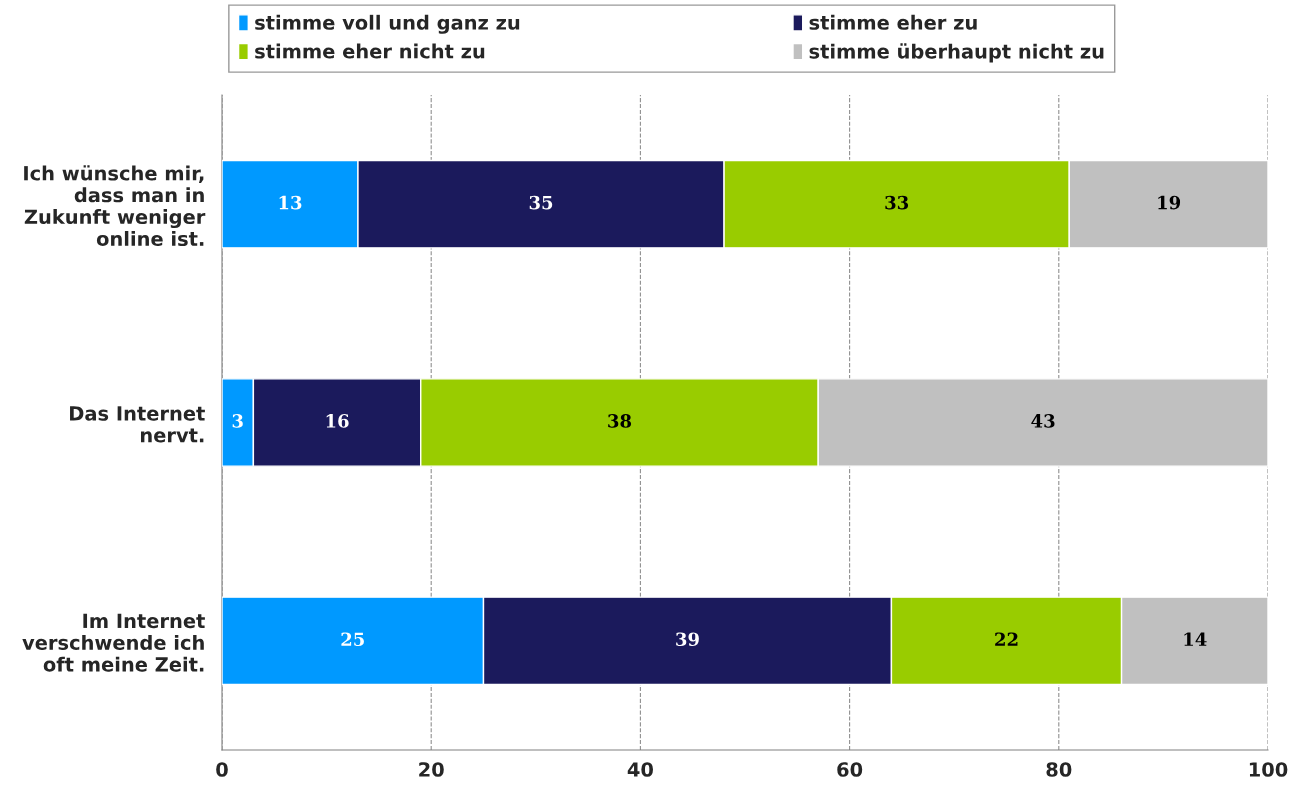 The width and height of the screenshot is (1292, 792). I want to click on data-label: 35, so click(541, 202).